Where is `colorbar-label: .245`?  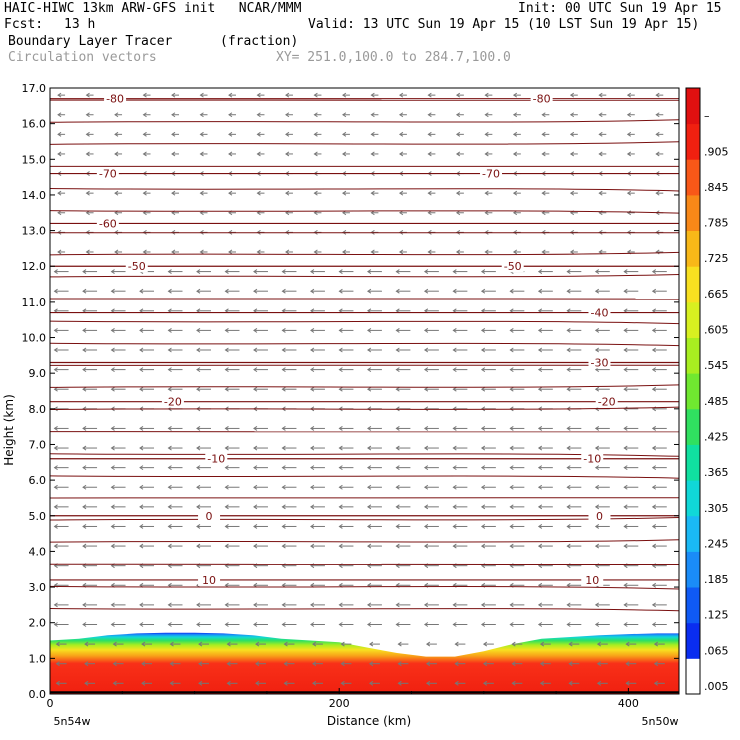 colorbar-label: .245 is located at coordinates (716, 543).